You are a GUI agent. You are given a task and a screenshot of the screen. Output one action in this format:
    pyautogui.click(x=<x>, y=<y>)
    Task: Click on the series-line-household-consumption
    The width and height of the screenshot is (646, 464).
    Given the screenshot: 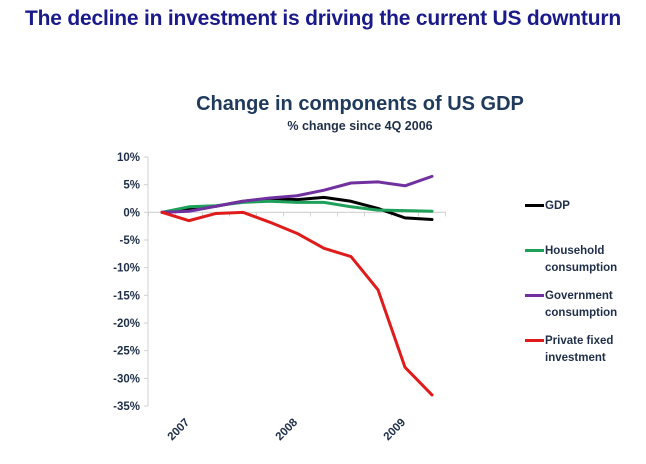 What is the action you would take?
    pyautogui.click(x=297, y=206)
    